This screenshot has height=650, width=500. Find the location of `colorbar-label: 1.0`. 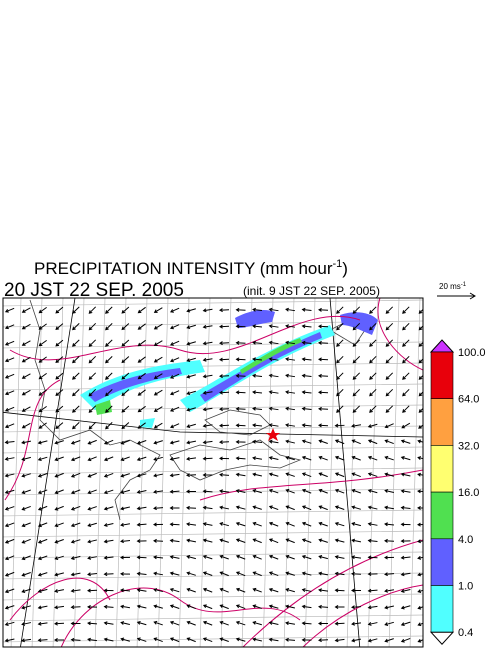

colorbar-label: 1.0 is located at coordinates (465, 587).